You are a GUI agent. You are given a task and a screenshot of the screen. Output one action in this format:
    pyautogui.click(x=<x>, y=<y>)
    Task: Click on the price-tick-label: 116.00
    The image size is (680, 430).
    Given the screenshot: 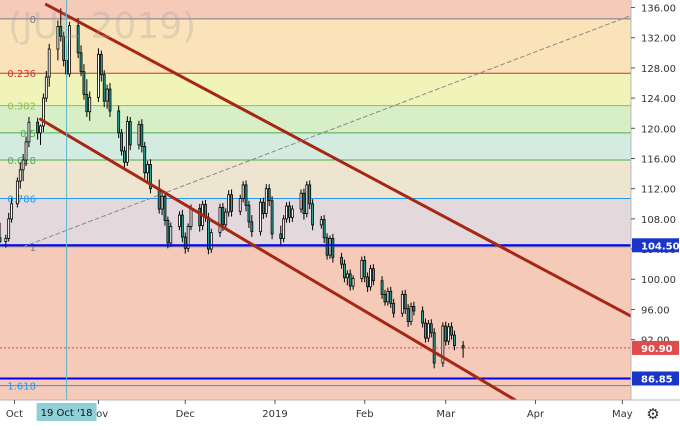 What is the action you would take?
    pyautogui.click(x=658, y=159)
    